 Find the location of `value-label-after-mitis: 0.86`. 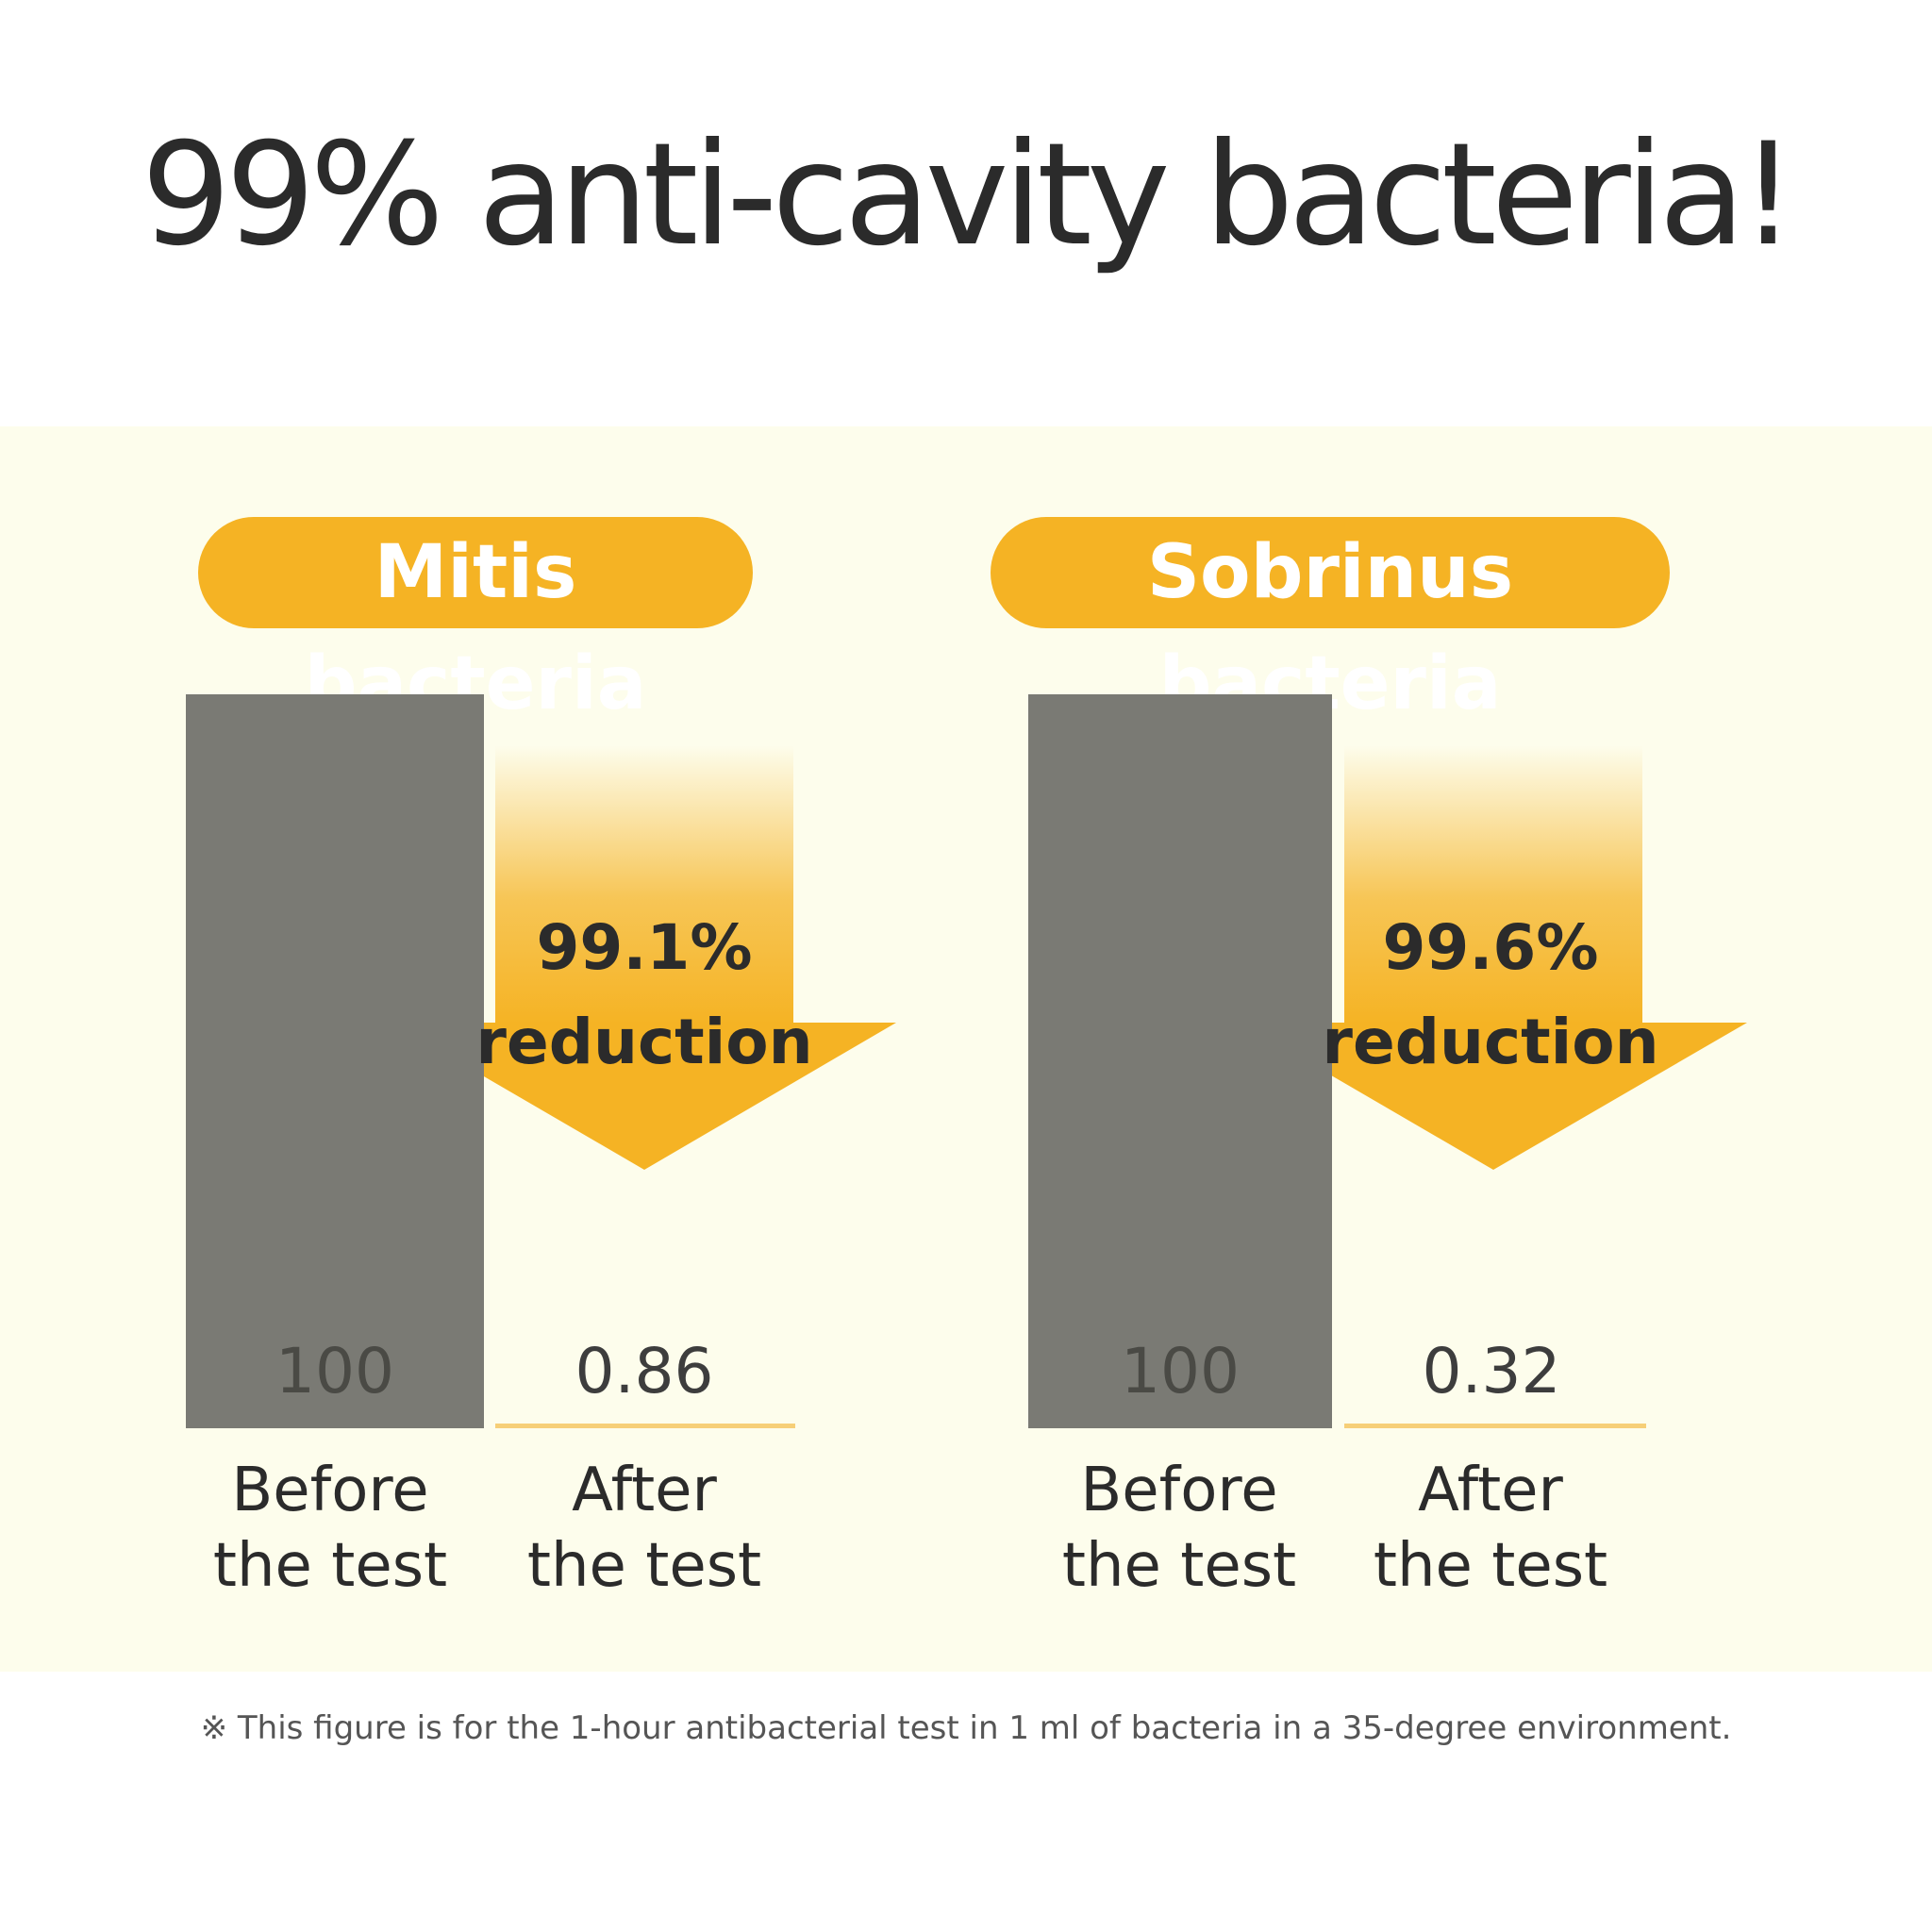

value-label-after-mitis: 0.86 is located at coordinates (644, 1371).